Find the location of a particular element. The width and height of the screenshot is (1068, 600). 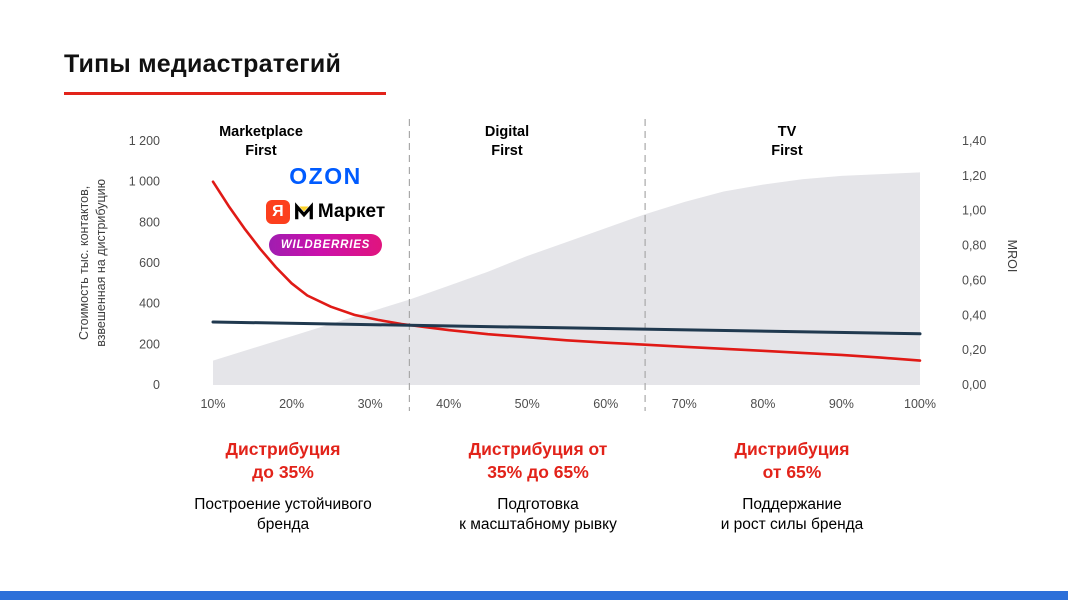

y-left-tick-label: 1 200 is located at coordinates (144, 141).